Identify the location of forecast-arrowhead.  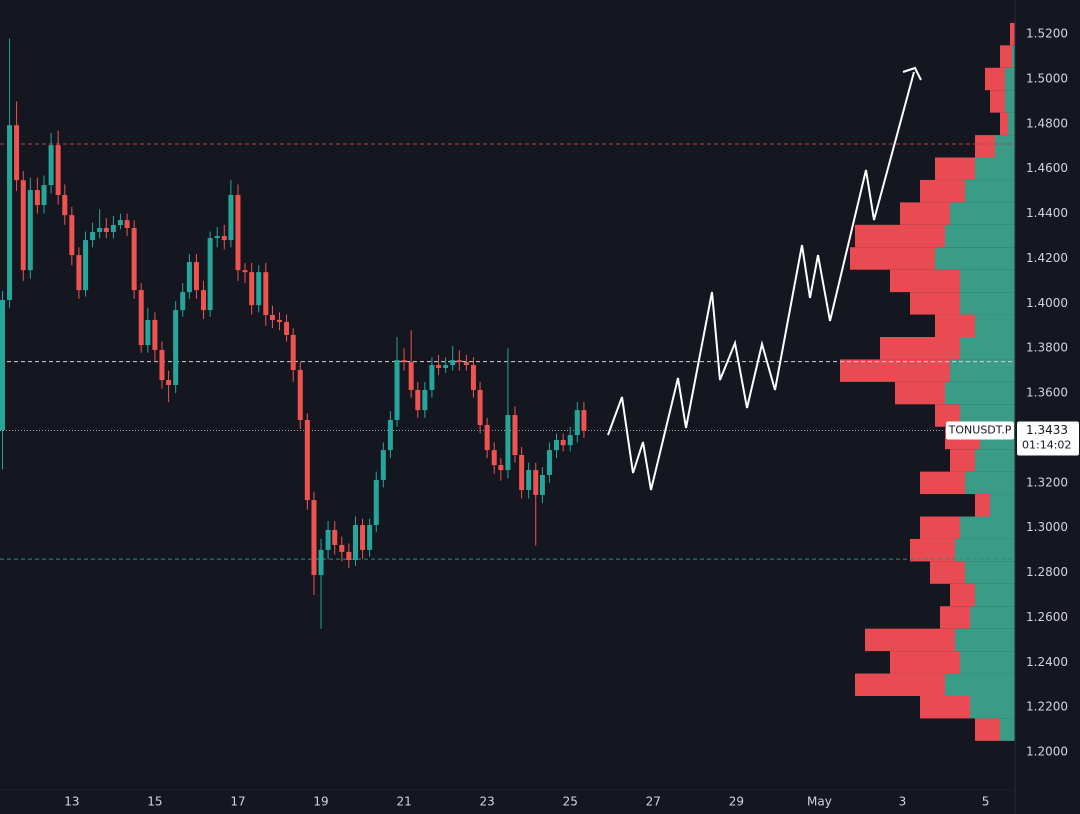
(912, 73).